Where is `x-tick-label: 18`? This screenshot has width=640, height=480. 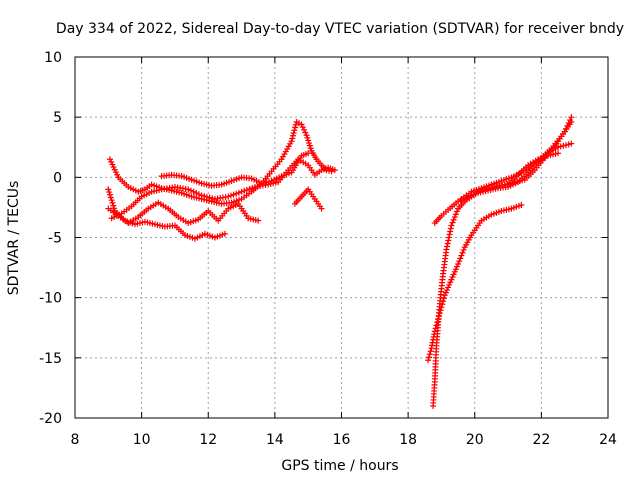 x-tick-label: 18 is located at coordinates (408, 440).